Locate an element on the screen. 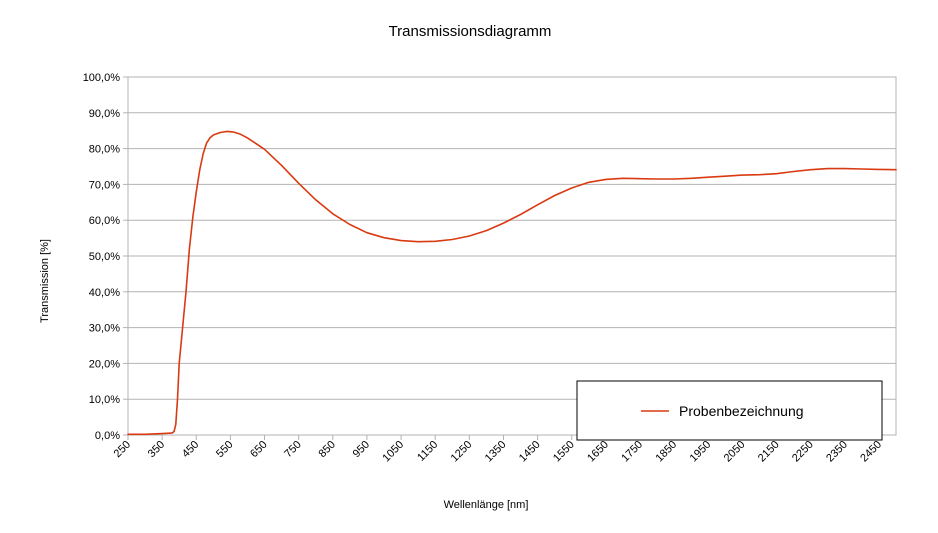 This screenshot has height=533, width=938. x-tick-label: 1750 is located at coordinates (632, 452).